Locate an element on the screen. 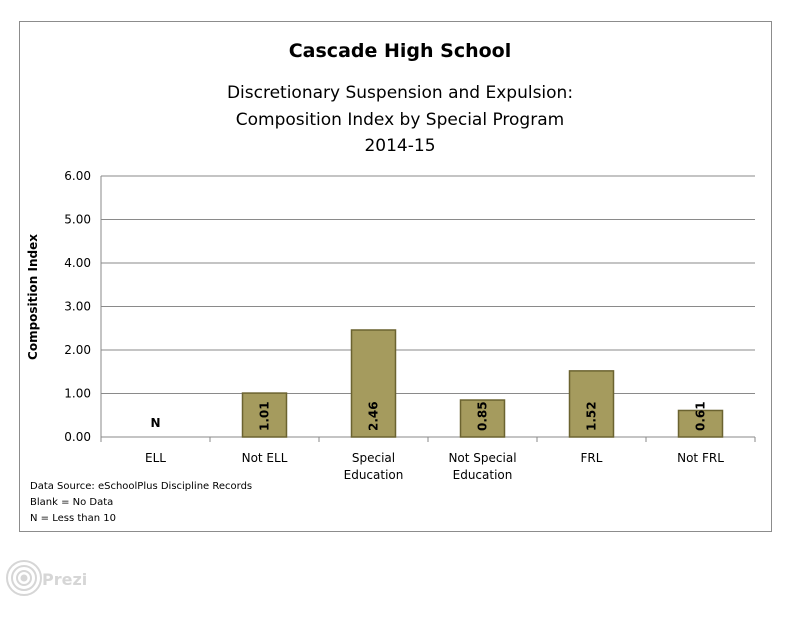  x-category-label: Not FRL is located at coordinates (701, 458).